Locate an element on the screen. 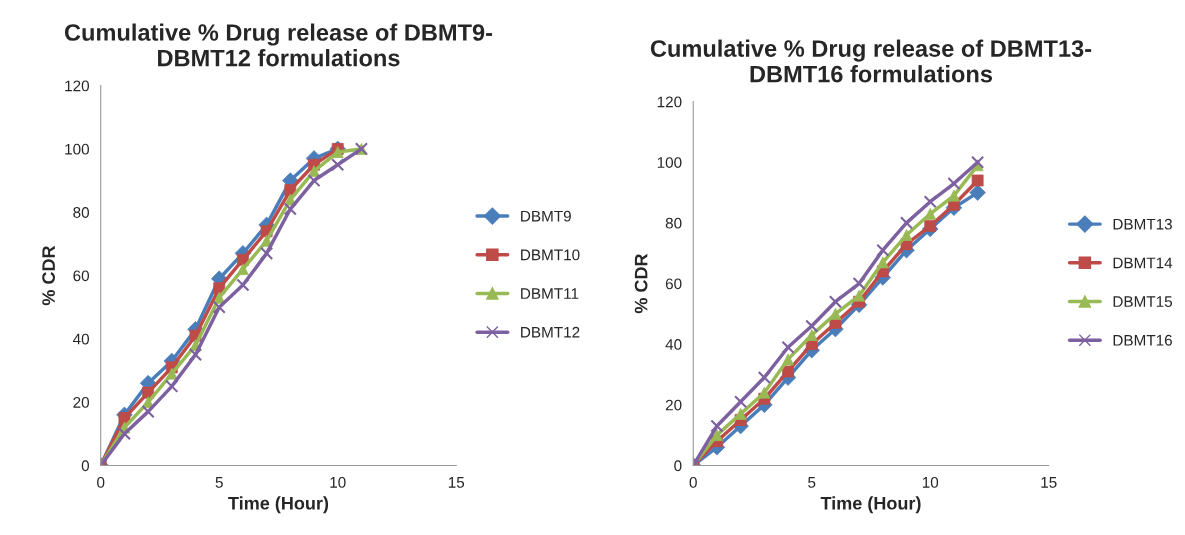 The height and width of the screenshot is (535, 1185). legend-label: DBMT11 is located at coordinates (550, 293).